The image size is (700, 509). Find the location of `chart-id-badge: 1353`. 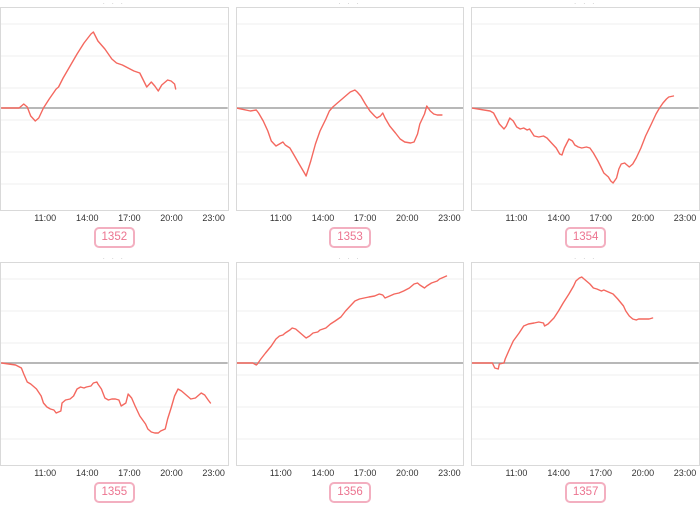

chart-id-badge: 1353 is located at coordinates (350, 237).